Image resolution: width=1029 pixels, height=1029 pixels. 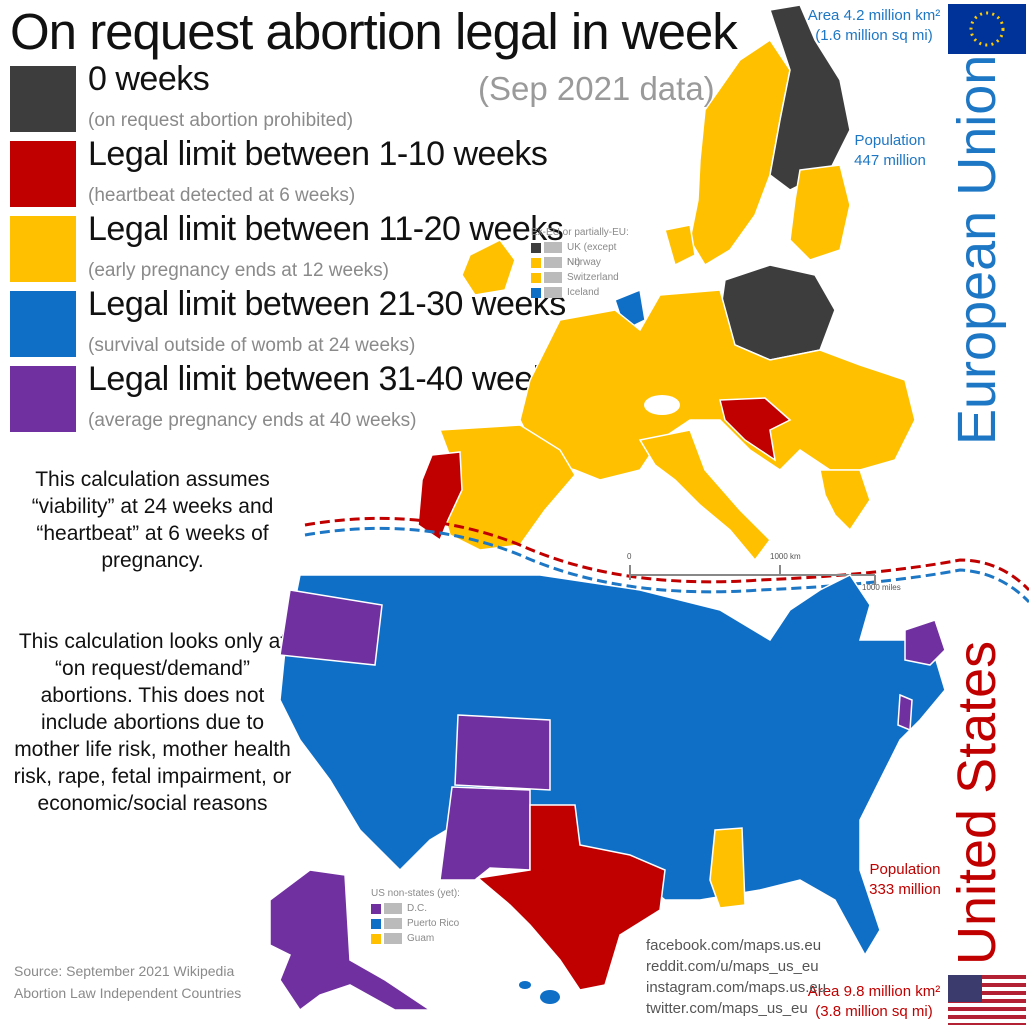 What do you see at coordinates (662, 405) in the screenshot?
I see `country-switzerland` at bounding box center [662, 405].